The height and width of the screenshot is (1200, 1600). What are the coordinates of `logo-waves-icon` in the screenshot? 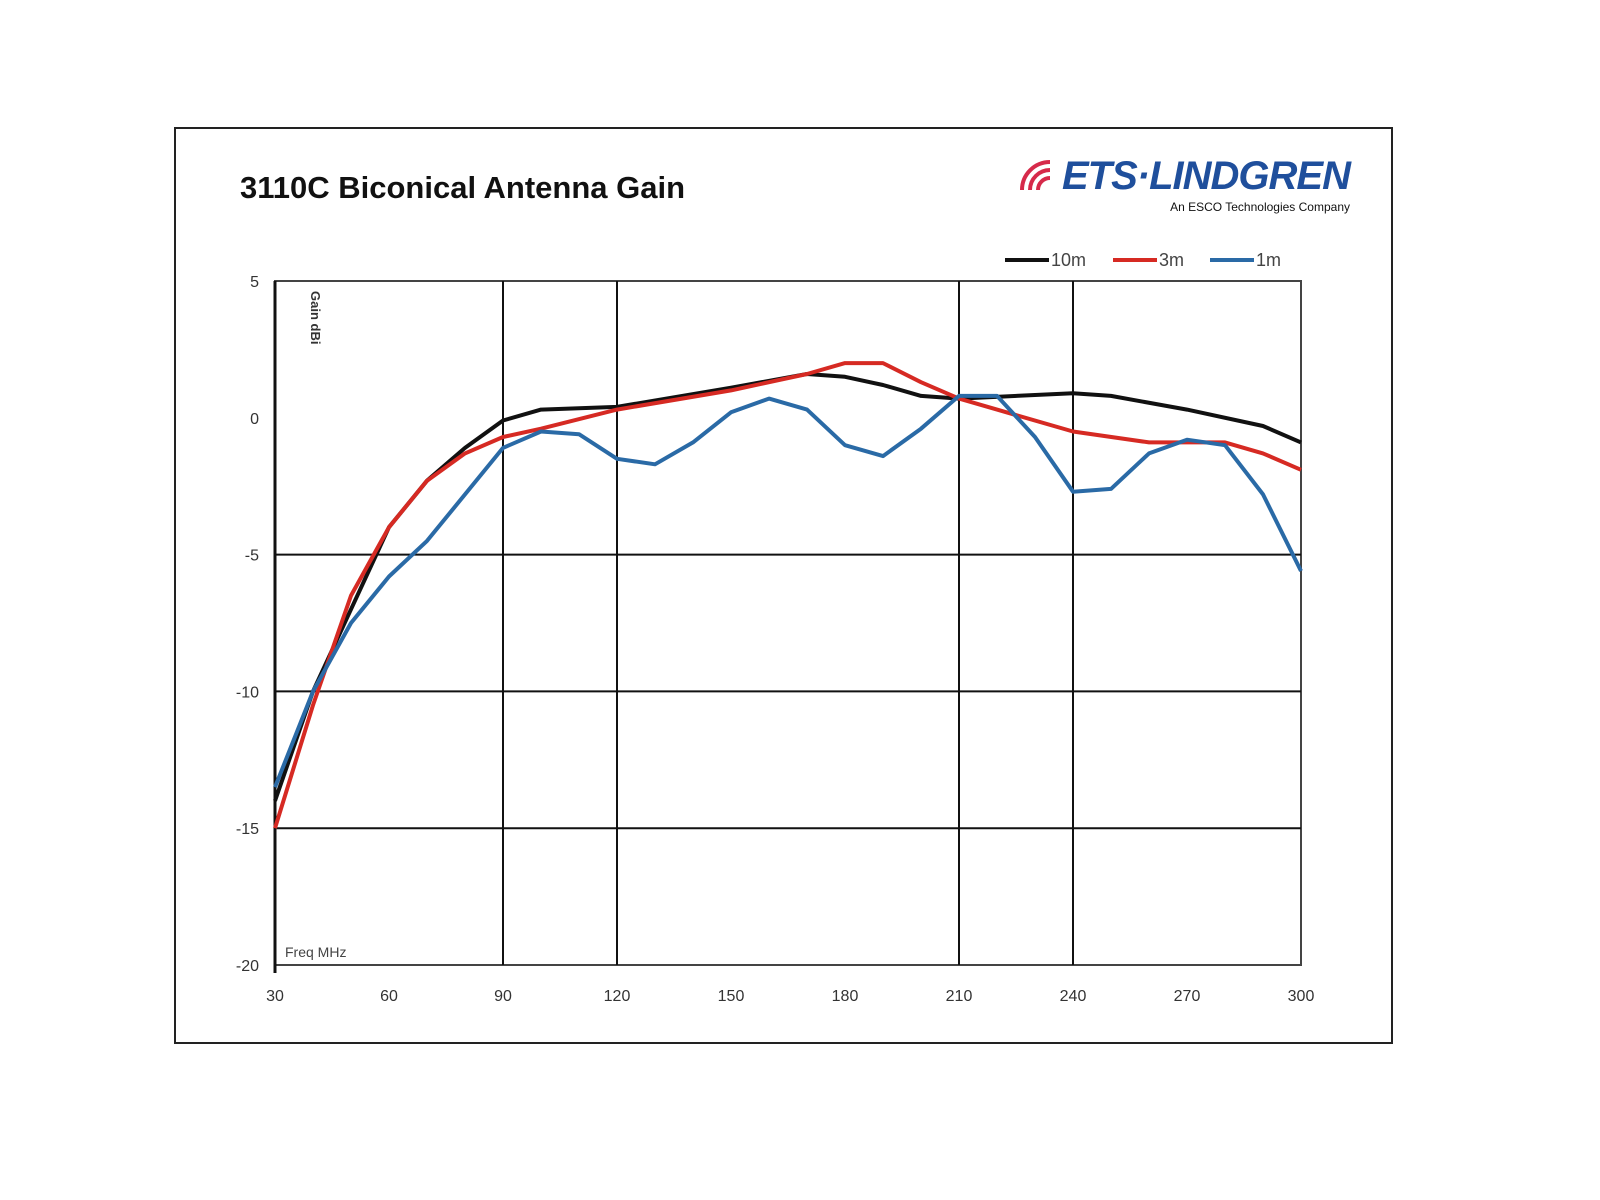 It's located at (1035, 175).